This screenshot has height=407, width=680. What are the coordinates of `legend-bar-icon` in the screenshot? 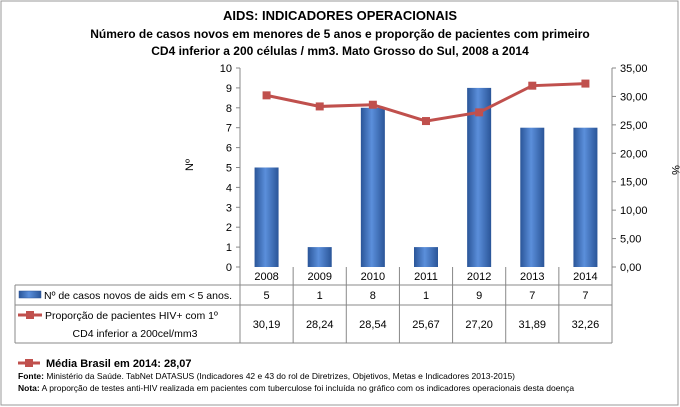 It's located at (30, 294).